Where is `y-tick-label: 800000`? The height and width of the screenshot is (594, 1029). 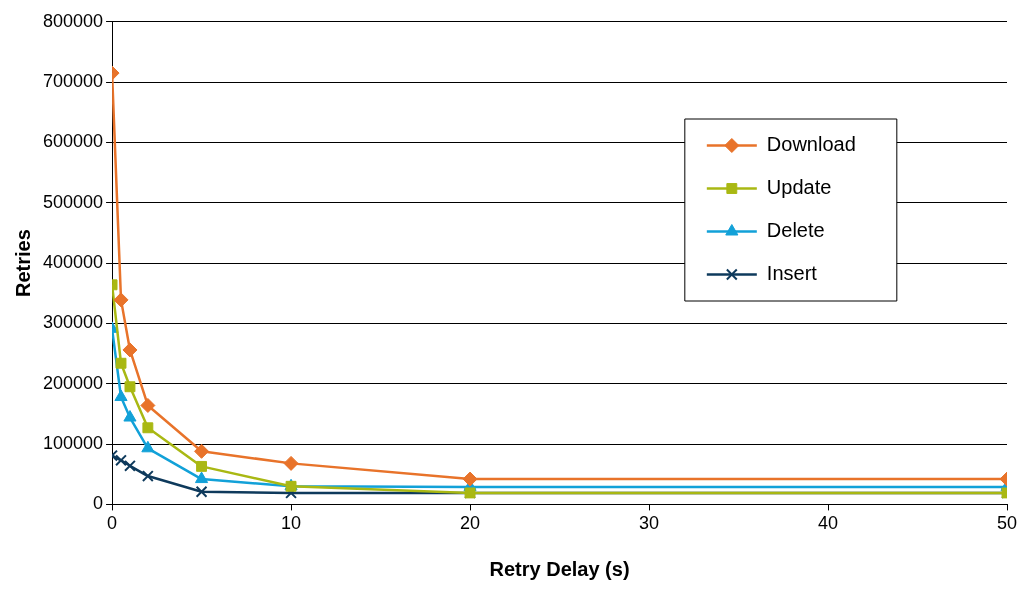 y-tick-label: 800000 is located at coordinates (73, 20).